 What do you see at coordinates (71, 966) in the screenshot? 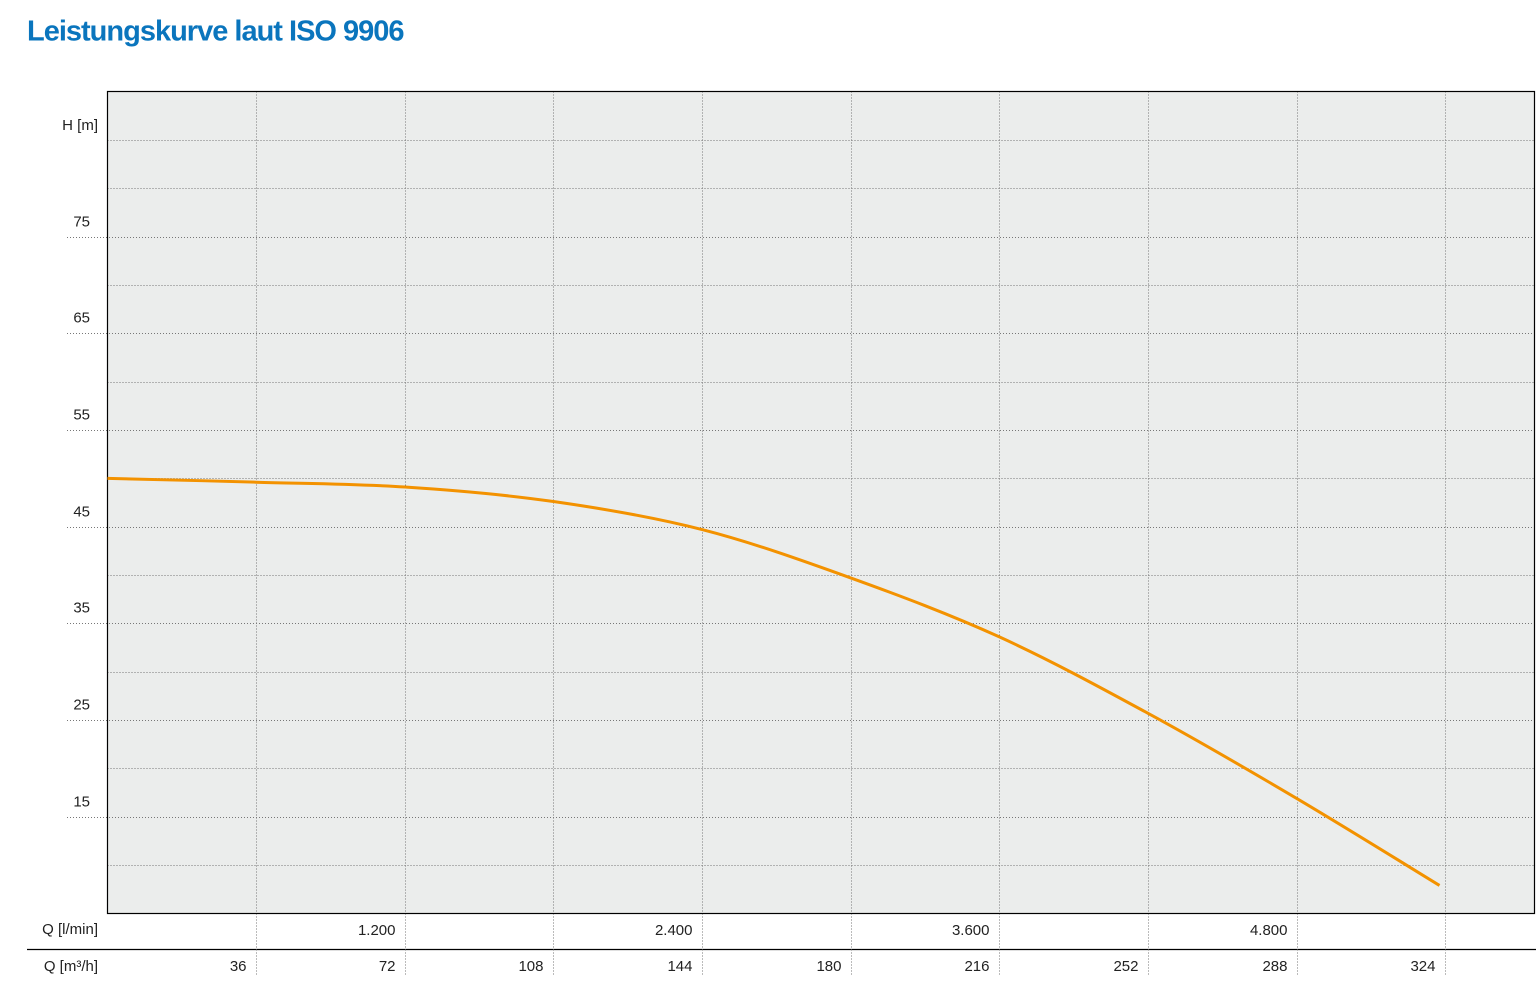
I see `x-axis-label: Q [m³/h]` at bounding box center [71, 966].